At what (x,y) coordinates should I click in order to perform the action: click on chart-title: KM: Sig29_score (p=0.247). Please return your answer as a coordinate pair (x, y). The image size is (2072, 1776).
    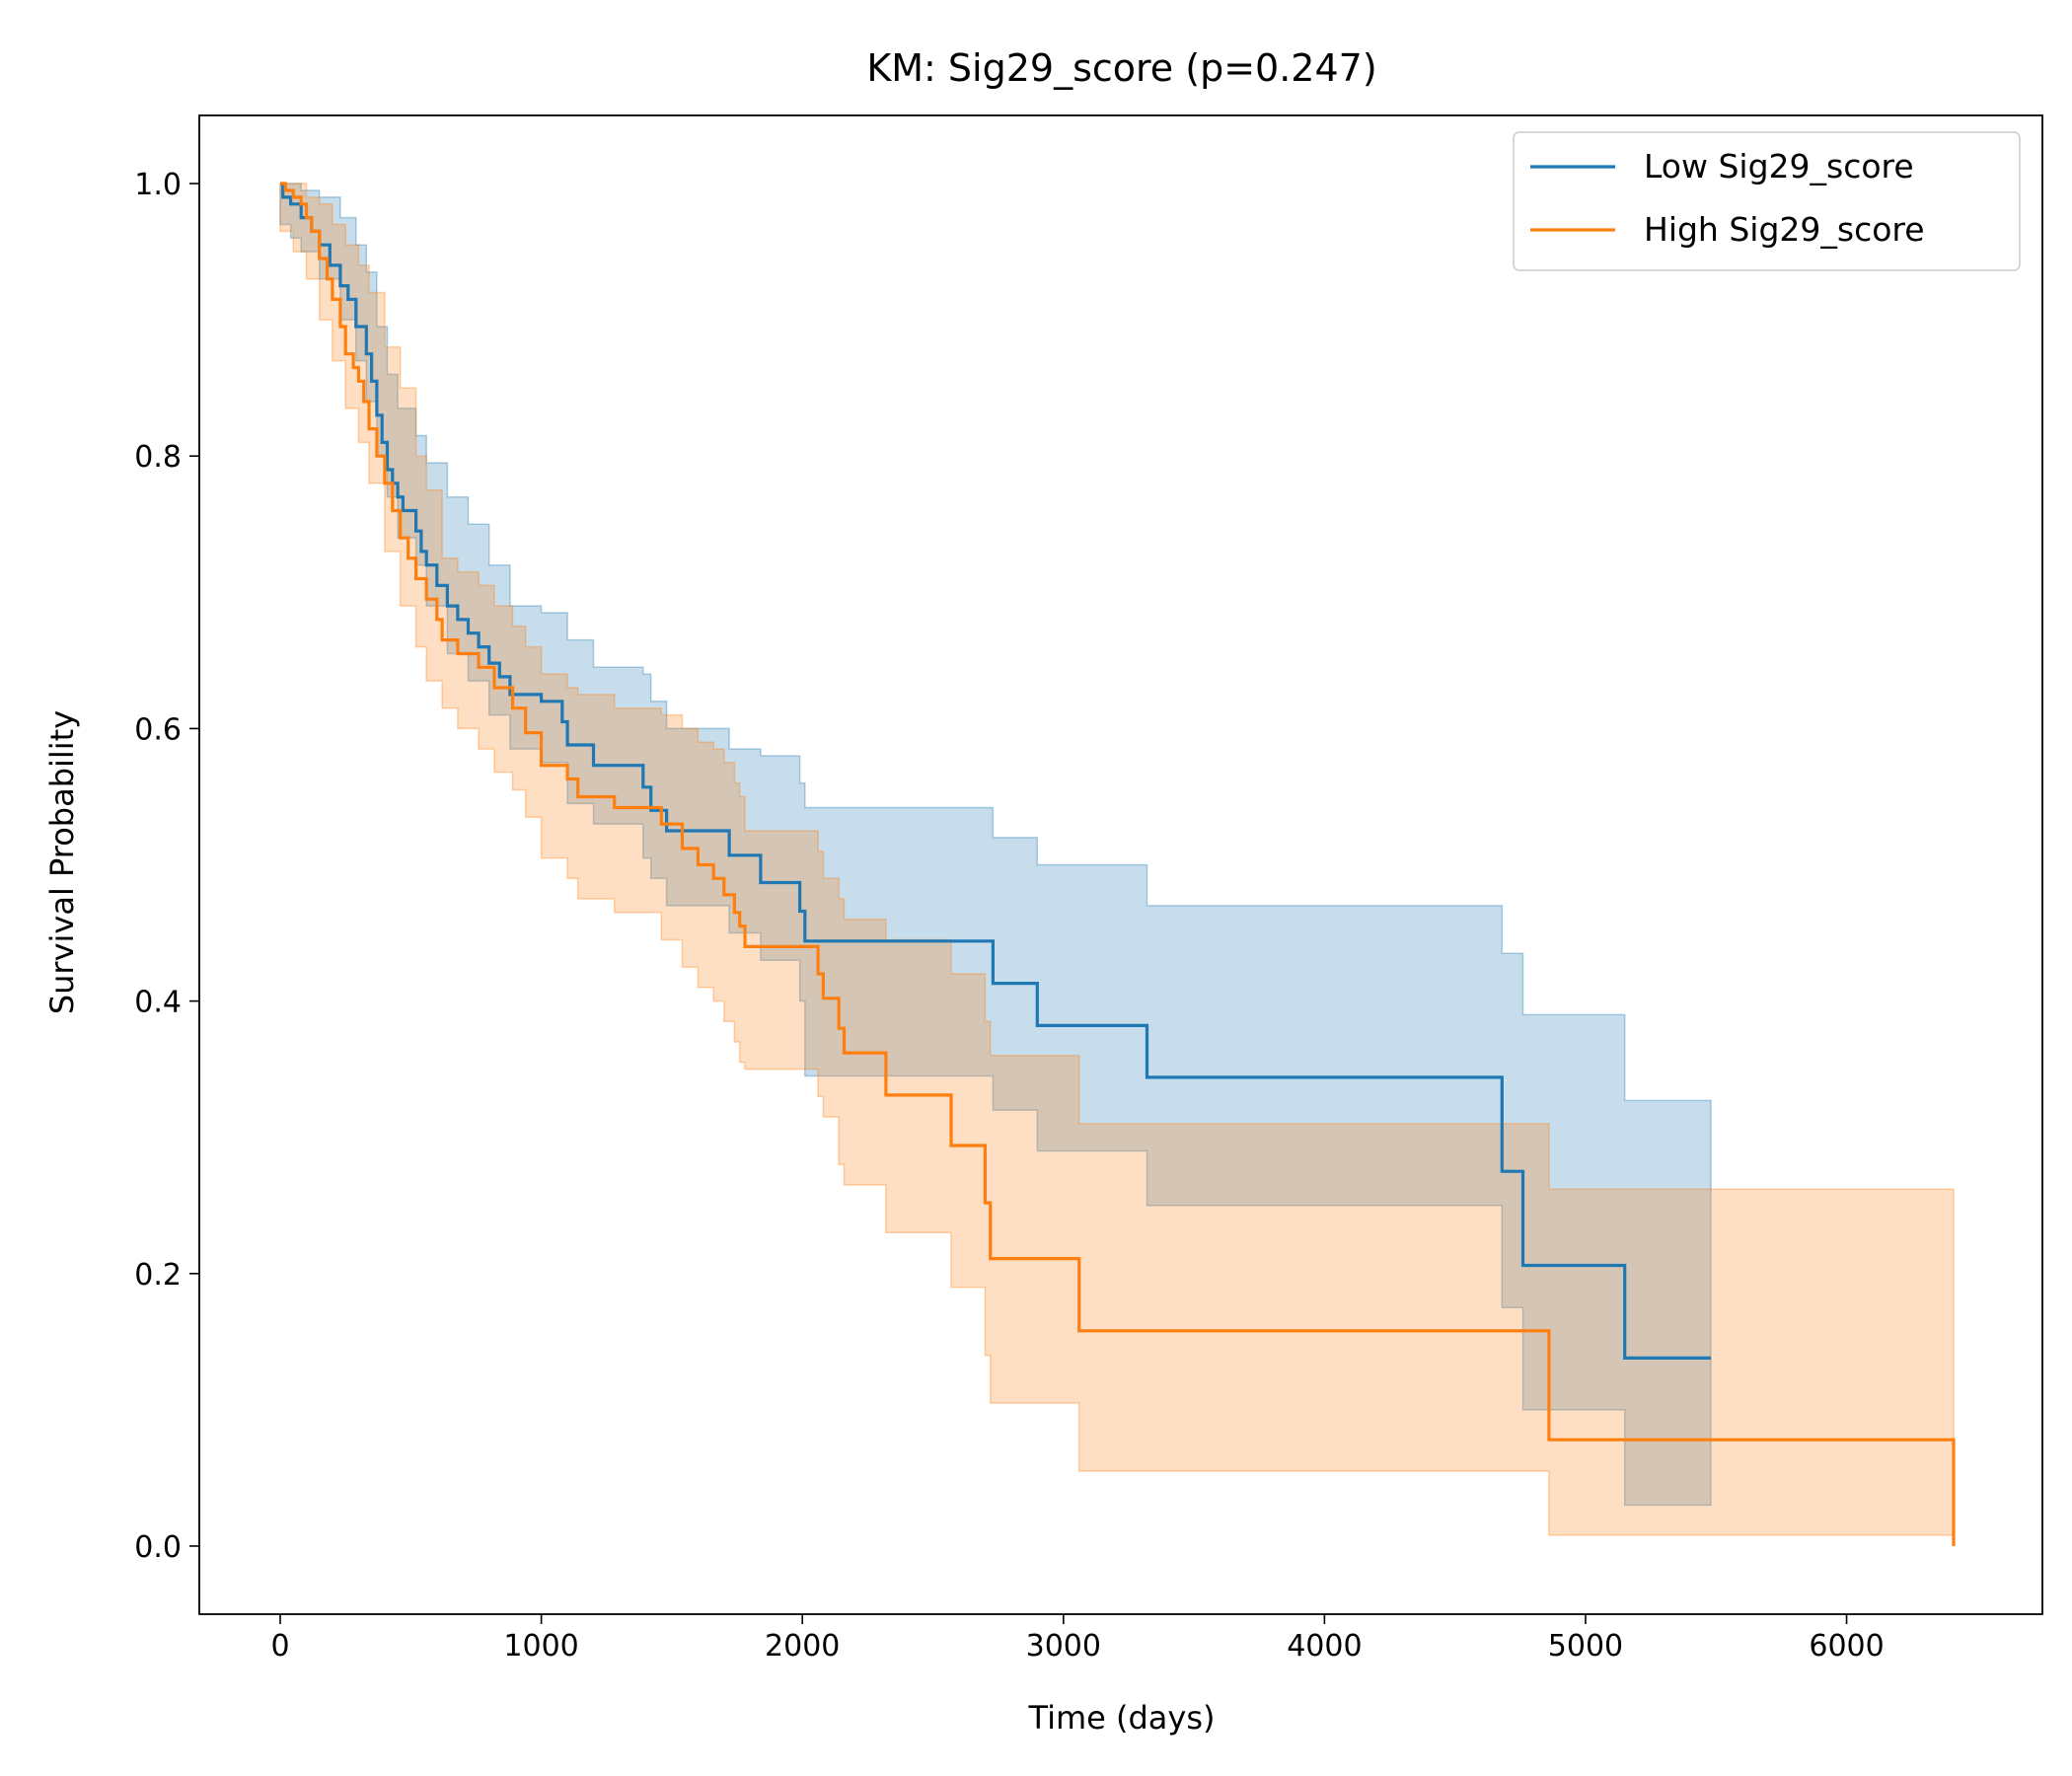
    Looking at the image, I should click on (1121, 68).